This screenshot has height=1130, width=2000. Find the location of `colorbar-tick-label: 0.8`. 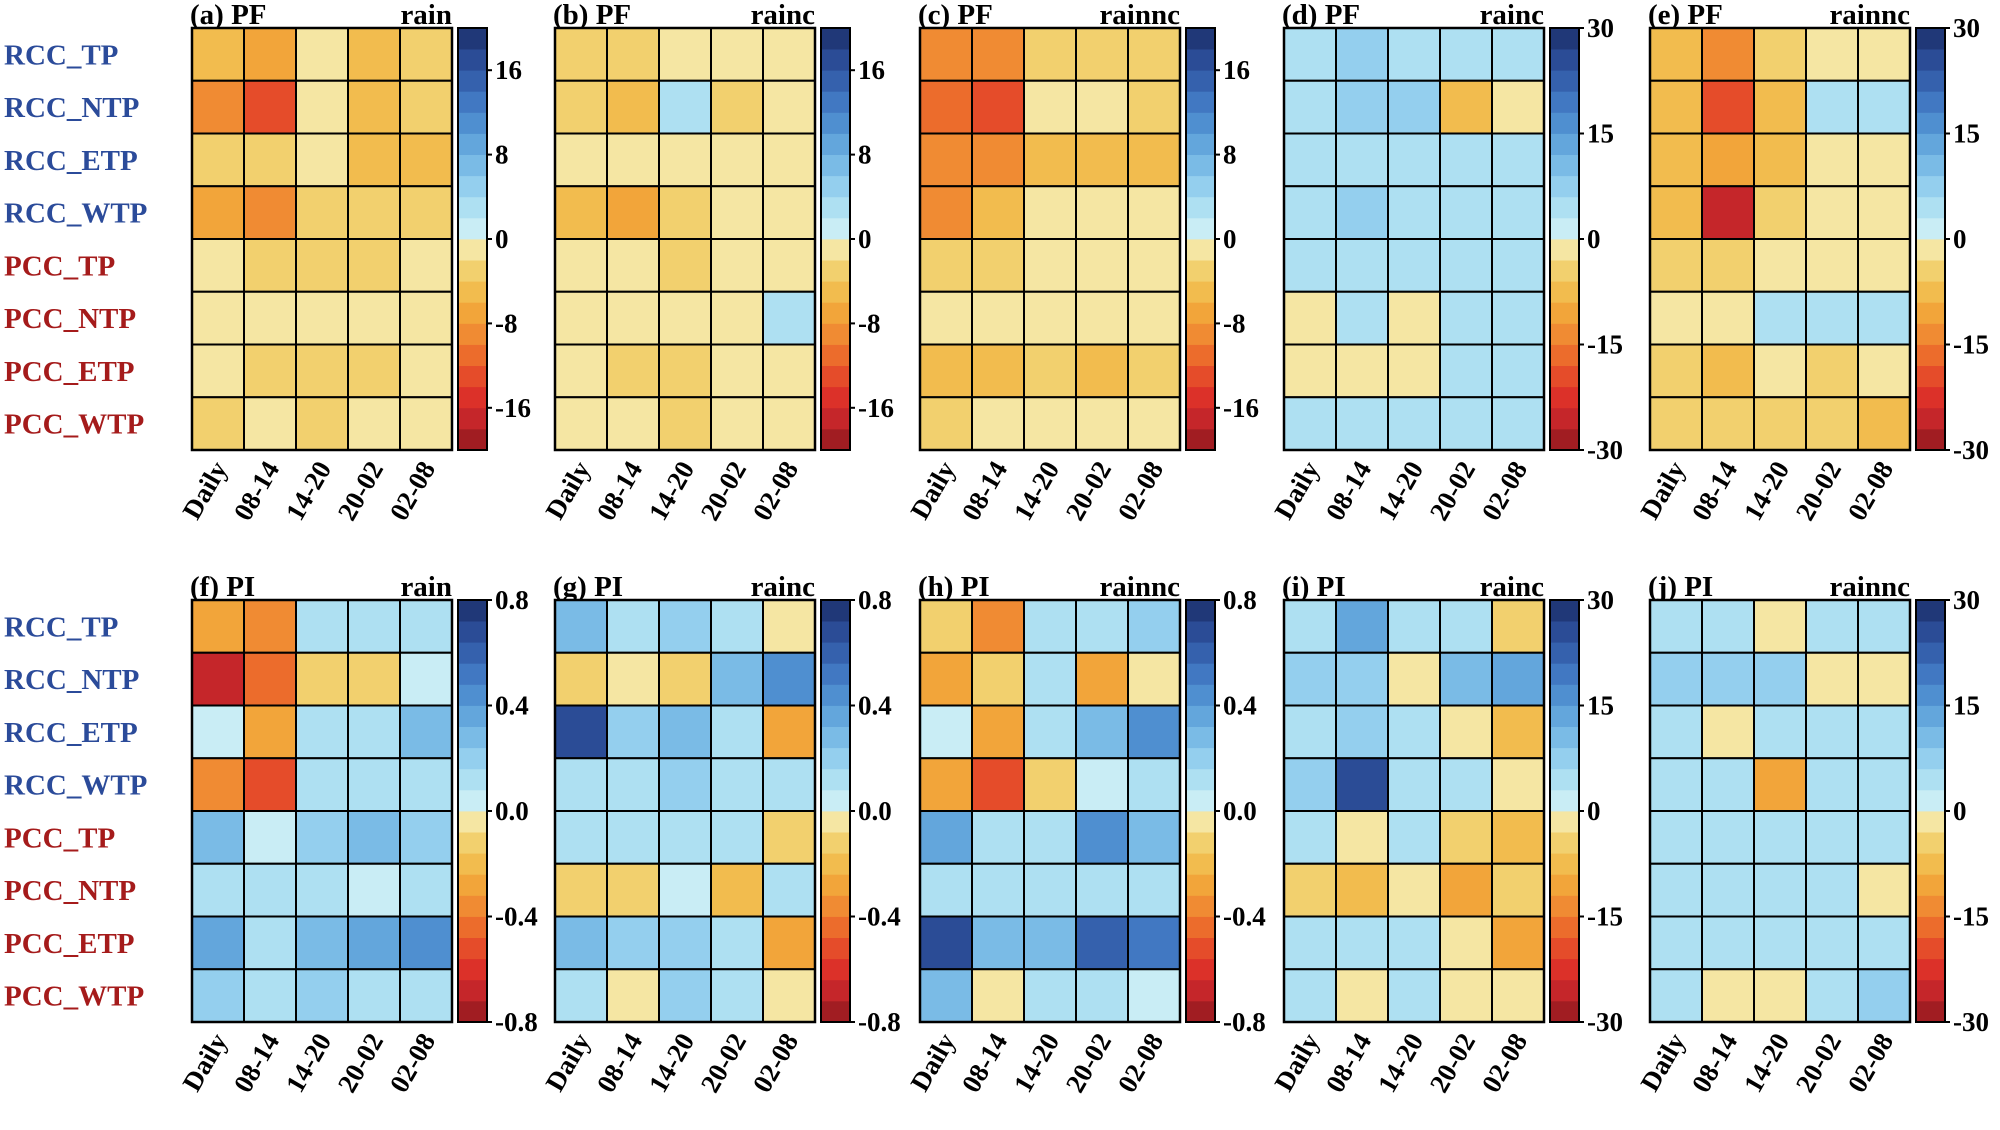

colorbar-tick-label: 0.8 is located at coordinates (875, 600).